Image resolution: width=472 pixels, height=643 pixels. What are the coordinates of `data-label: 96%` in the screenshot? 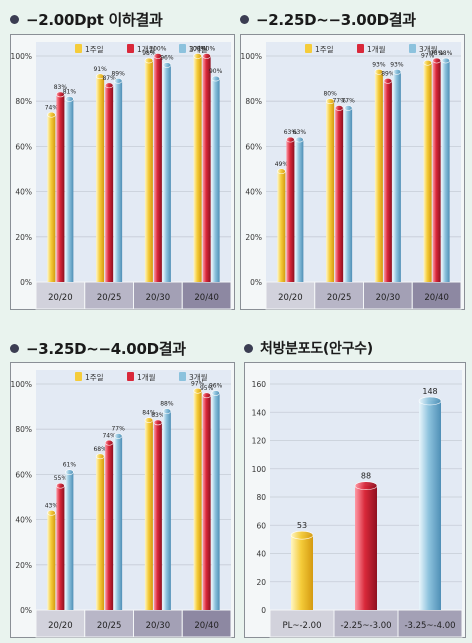 It's located at (216, 386).